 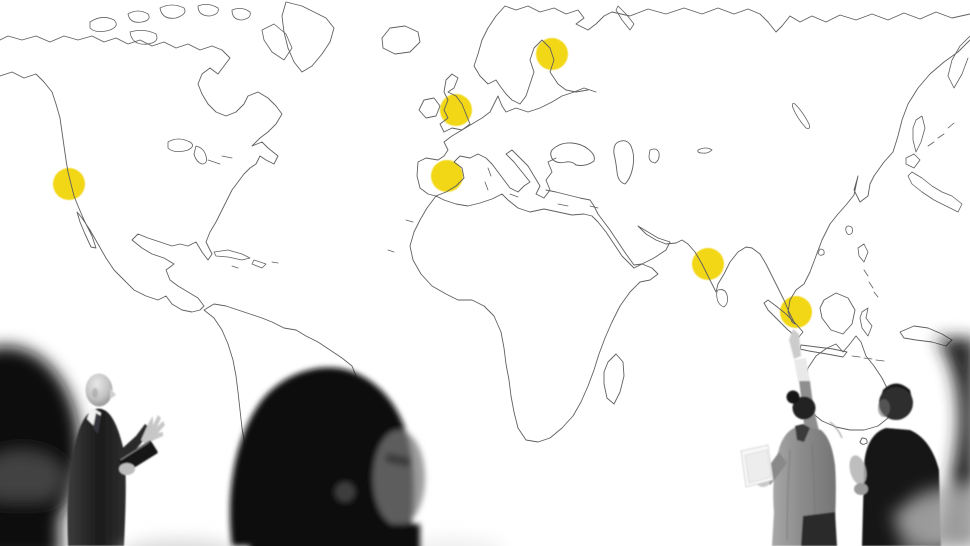 I want to click on blurred-head-center, so click(x=327, y=456).